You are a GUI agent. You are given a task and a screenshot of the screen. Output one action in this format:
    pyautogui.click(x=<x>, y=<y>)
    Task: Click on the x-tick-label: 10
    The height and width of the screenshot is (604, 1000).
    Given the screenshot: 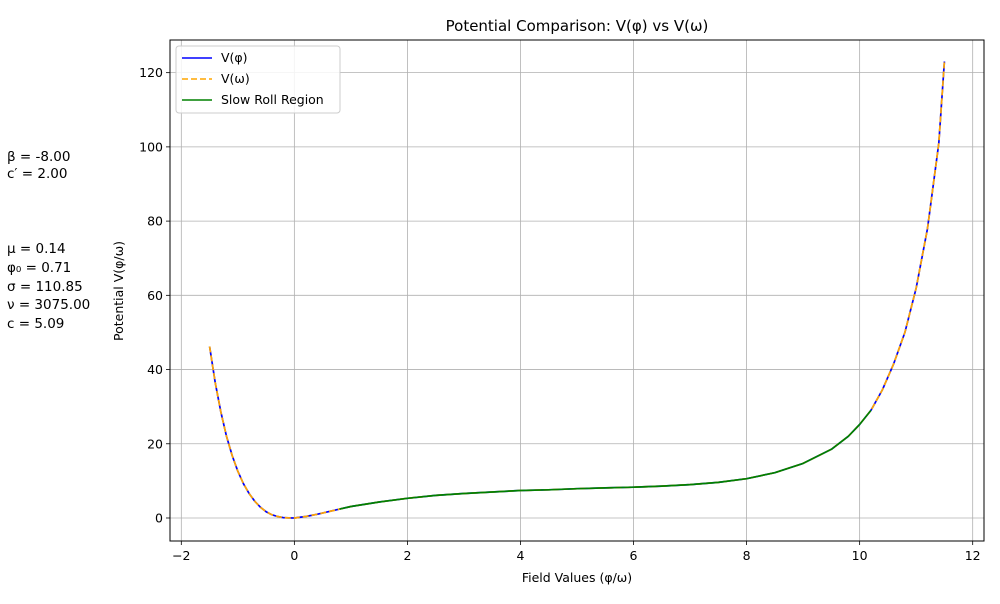 What is the action you would take?
    pyautogui.click(x=860, y=555)
    